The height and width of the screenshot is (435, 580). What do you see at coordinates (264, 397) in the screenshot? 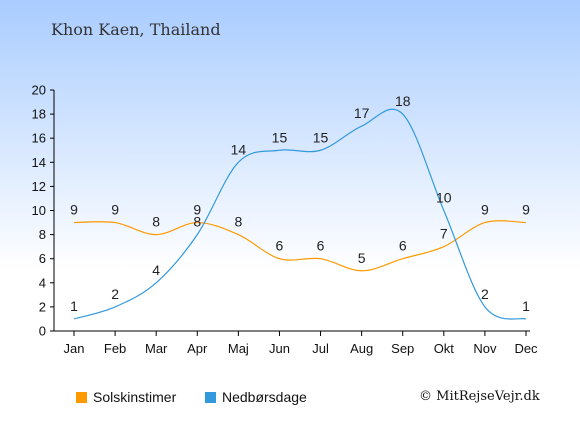
I see `legend-label-rain-days: Nedbørsdage` at bounding box center [264, 397].